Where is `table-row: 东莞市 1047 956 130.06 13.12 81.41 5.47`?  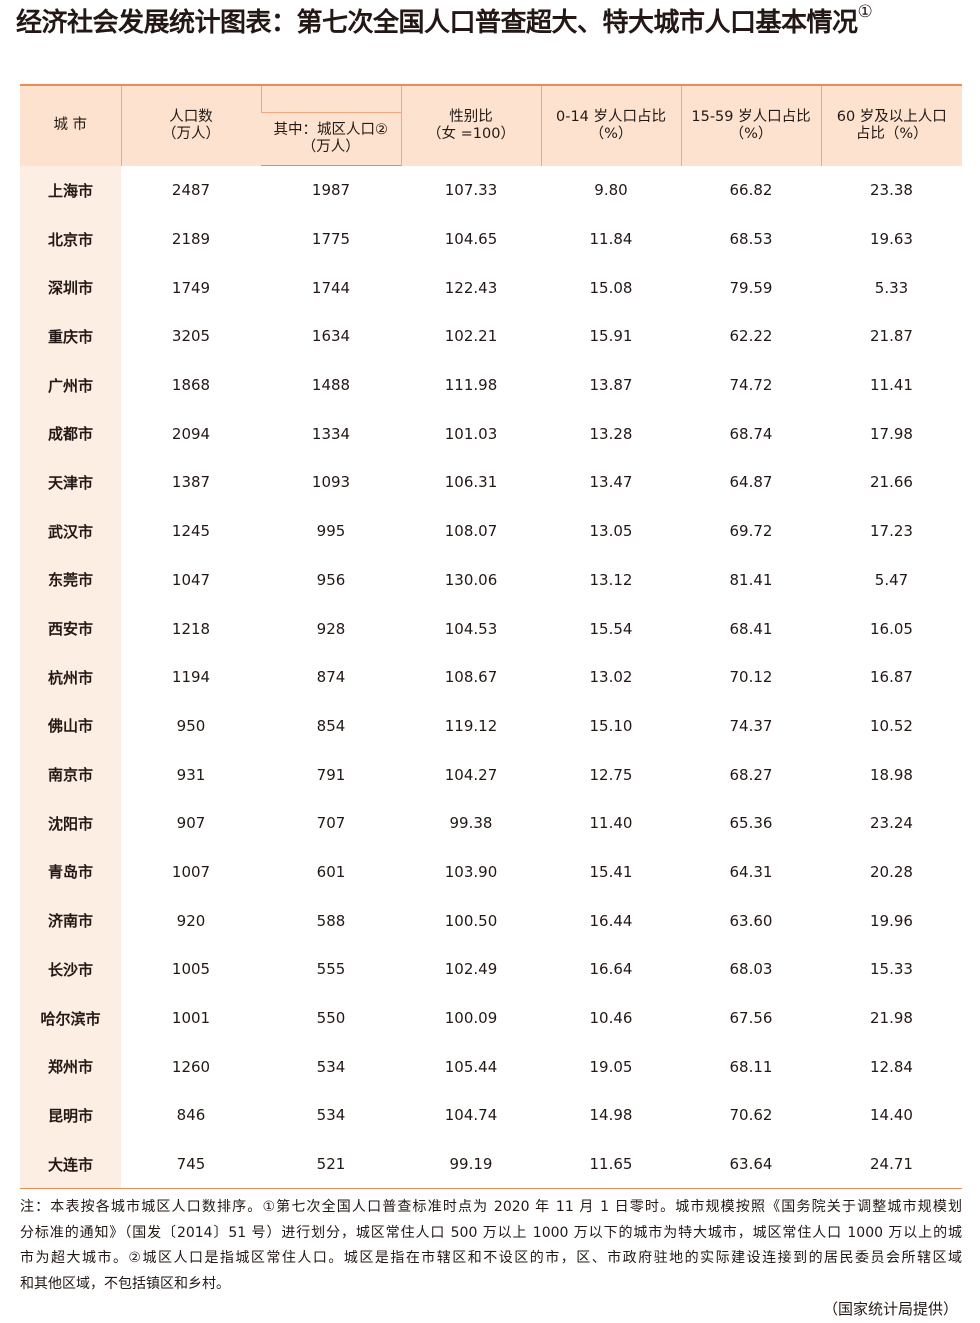
table-row: 东莞市 1047 956 130.06 13.12 81.41 5.47 is located at coordinates (491, 580).